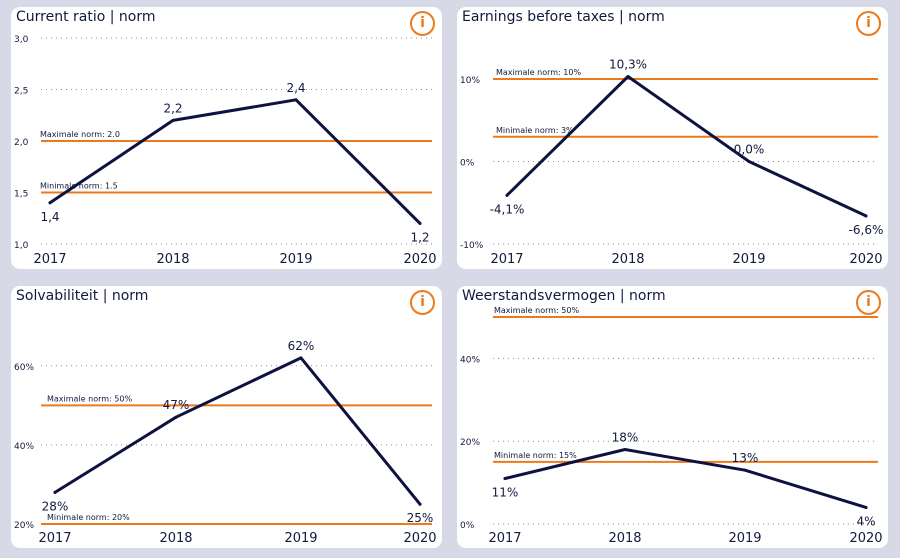 This screenshot has width=900, height=558. Describe the element at coordinates (79, 186) in the screenshot. I see `norm-label: Minimale norm: 1.5` at that location.